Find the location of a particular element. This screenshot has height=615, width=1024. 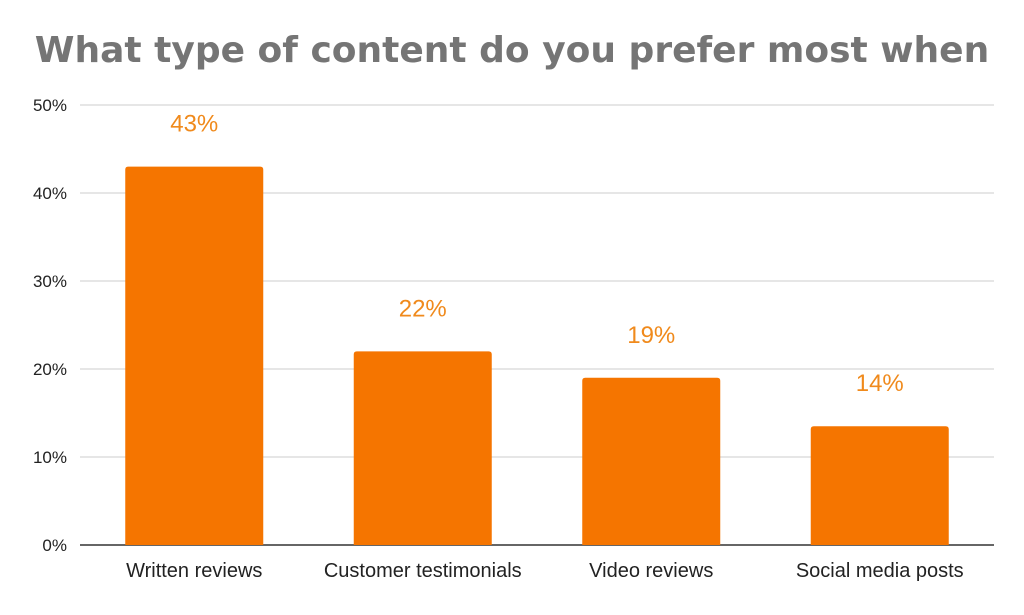

x-tick-label: Written reviews is located at coordinates (194, 571).